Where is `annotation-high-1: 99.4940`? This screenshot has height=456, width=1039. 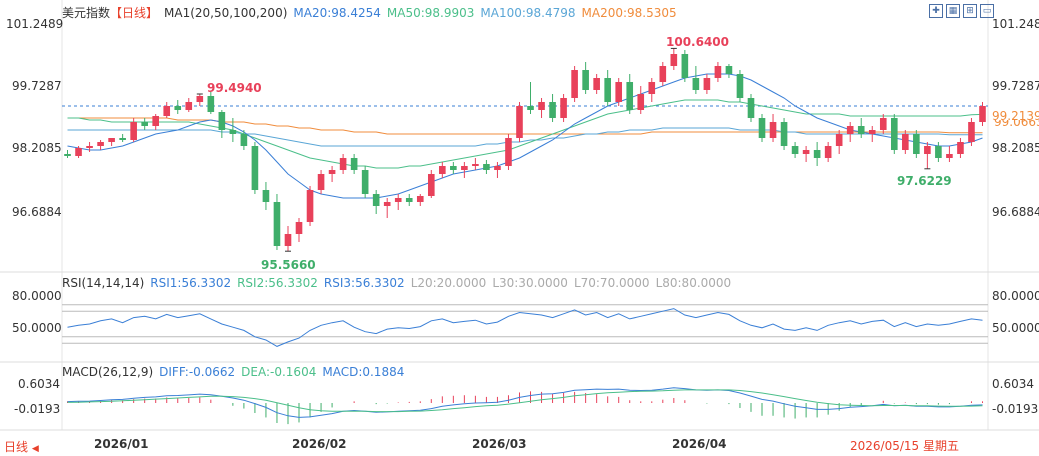 annotation-high-1: 99.4940 is located at coordinates (234, 88).